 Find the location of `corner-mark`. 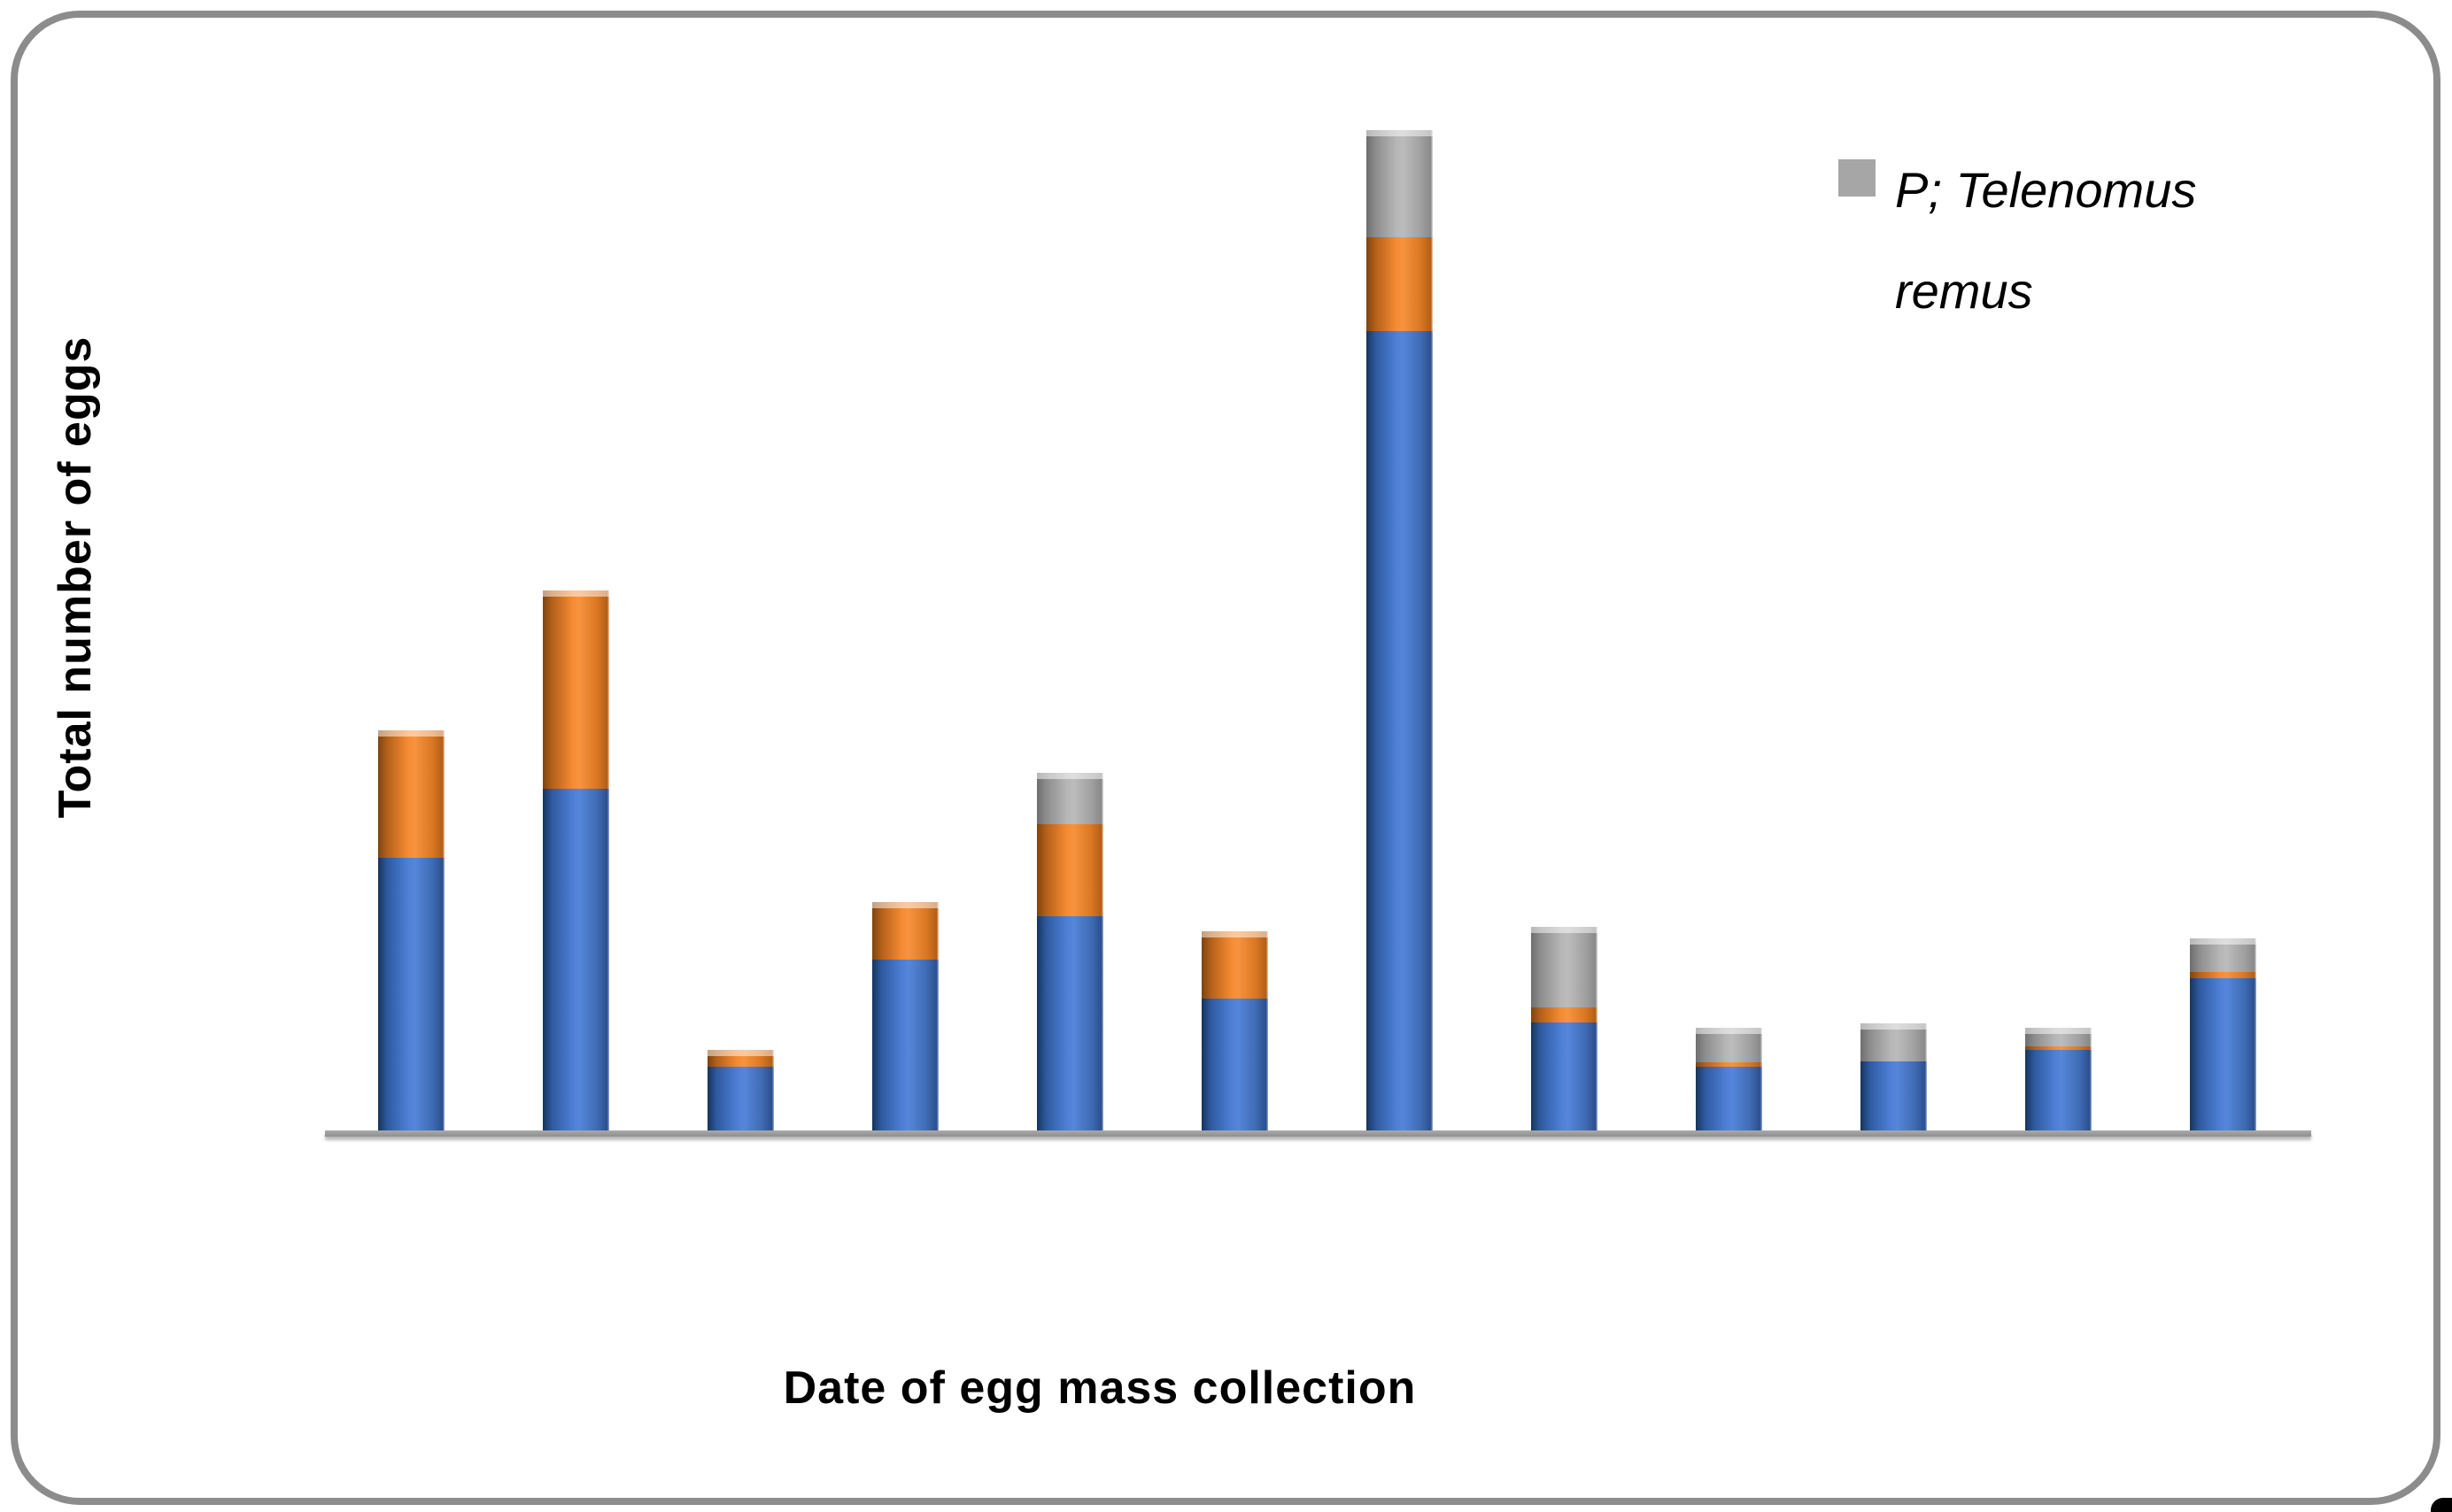

corner-mark is located at coordinates (2441, 1505).